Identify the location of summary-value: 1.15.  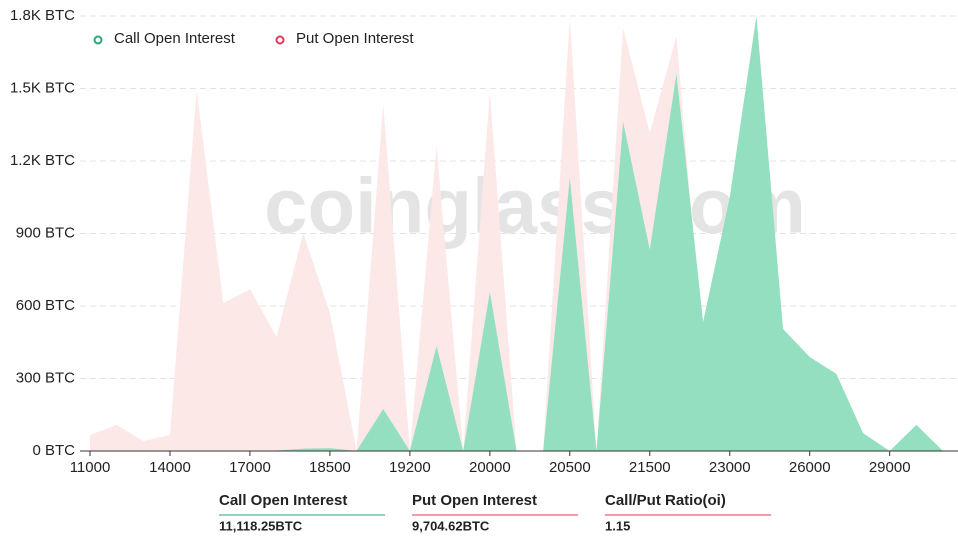
(617, 525).